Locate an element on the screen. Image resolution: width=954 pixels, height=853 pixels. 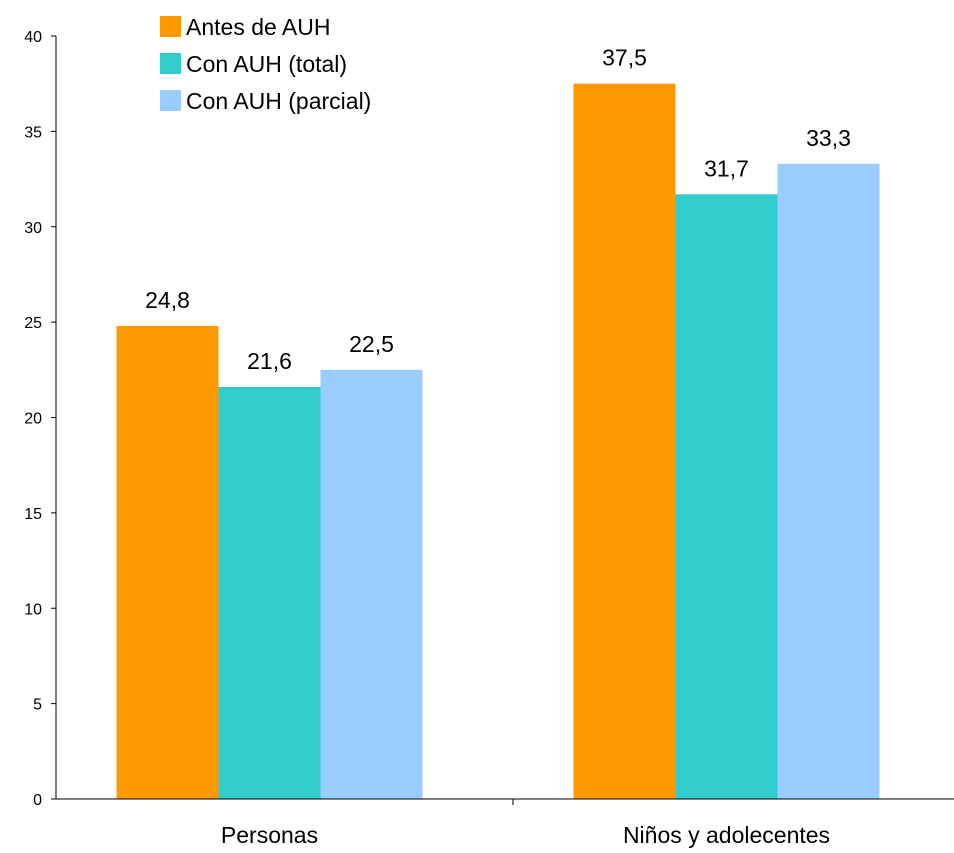
y-tick-label: 40 is located at coordinates (33, 37).